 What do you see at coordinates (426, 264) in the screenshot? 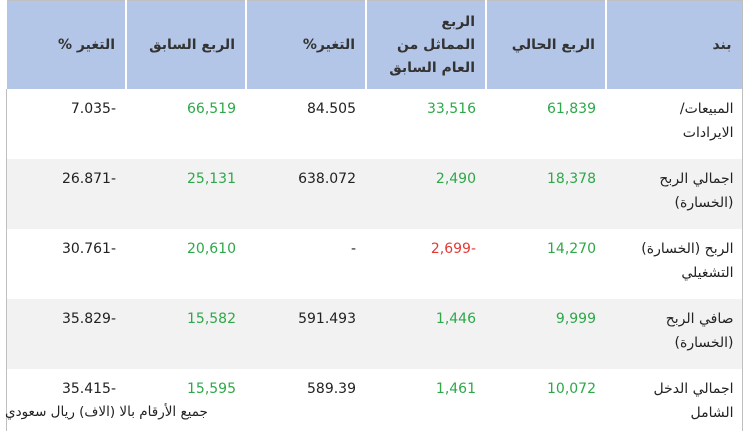
I see `table-cell: 2,699-` at bounding box center [426, 264].